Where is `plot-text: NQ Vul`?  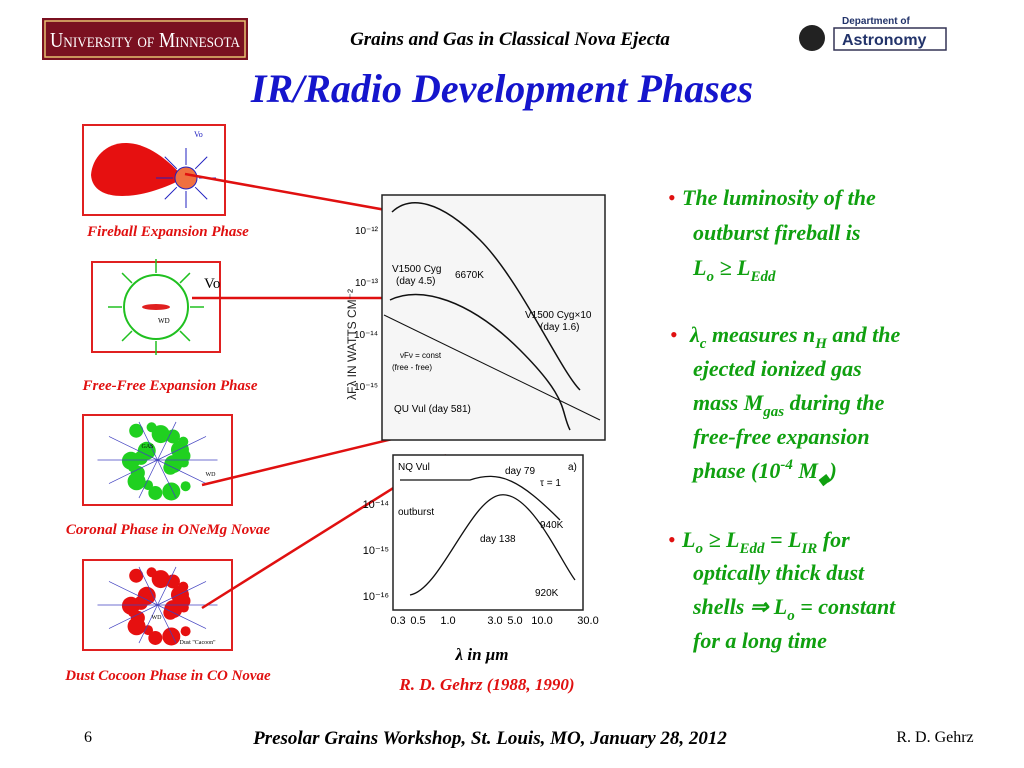
plot-text: NQ Vul is located at coordinates (414, 467).